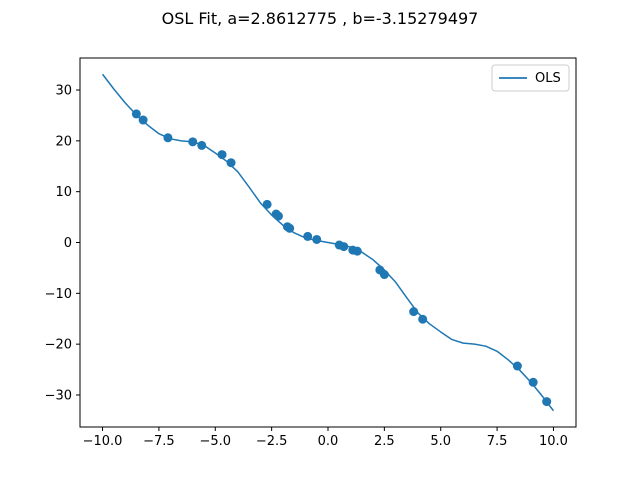 The width and height of the screenshot is (640, 480). Describe the element at coordinates (58, 345) in the screenshot. I see `y-tick-label: −20` at that location.